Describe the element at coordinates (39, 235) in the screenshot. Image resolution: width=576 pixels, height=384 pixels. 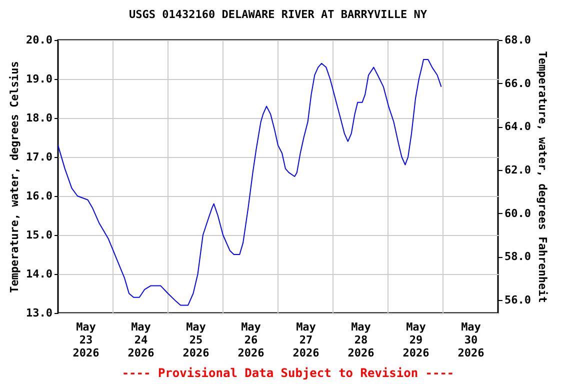
I see `y-tick-label: 15.0` at that location.